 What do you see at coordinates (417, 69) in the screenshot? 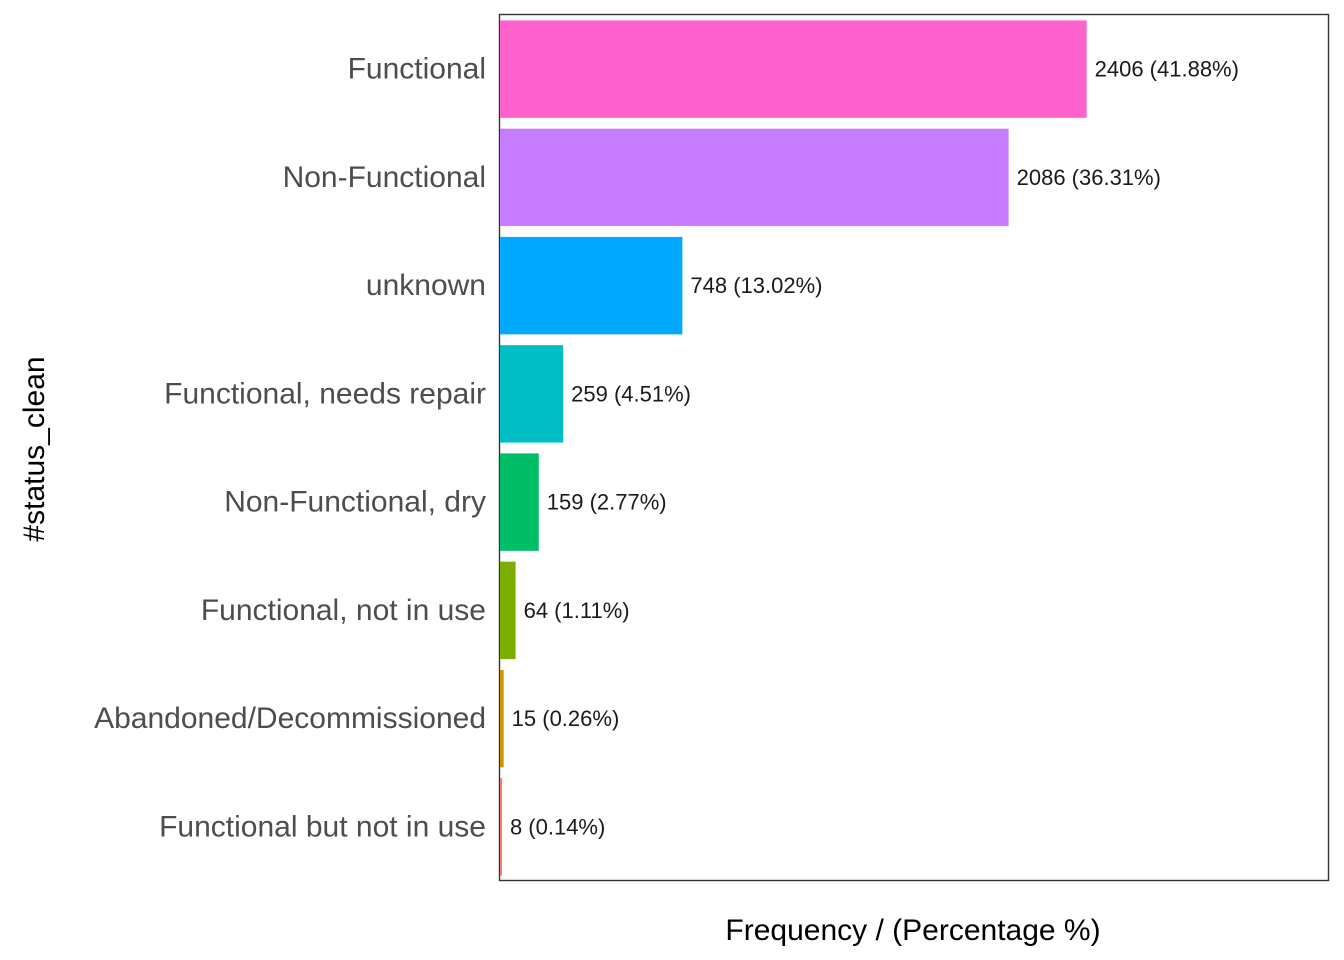
I see `category-tick-label: Functional` at bounding box center [417, 69].